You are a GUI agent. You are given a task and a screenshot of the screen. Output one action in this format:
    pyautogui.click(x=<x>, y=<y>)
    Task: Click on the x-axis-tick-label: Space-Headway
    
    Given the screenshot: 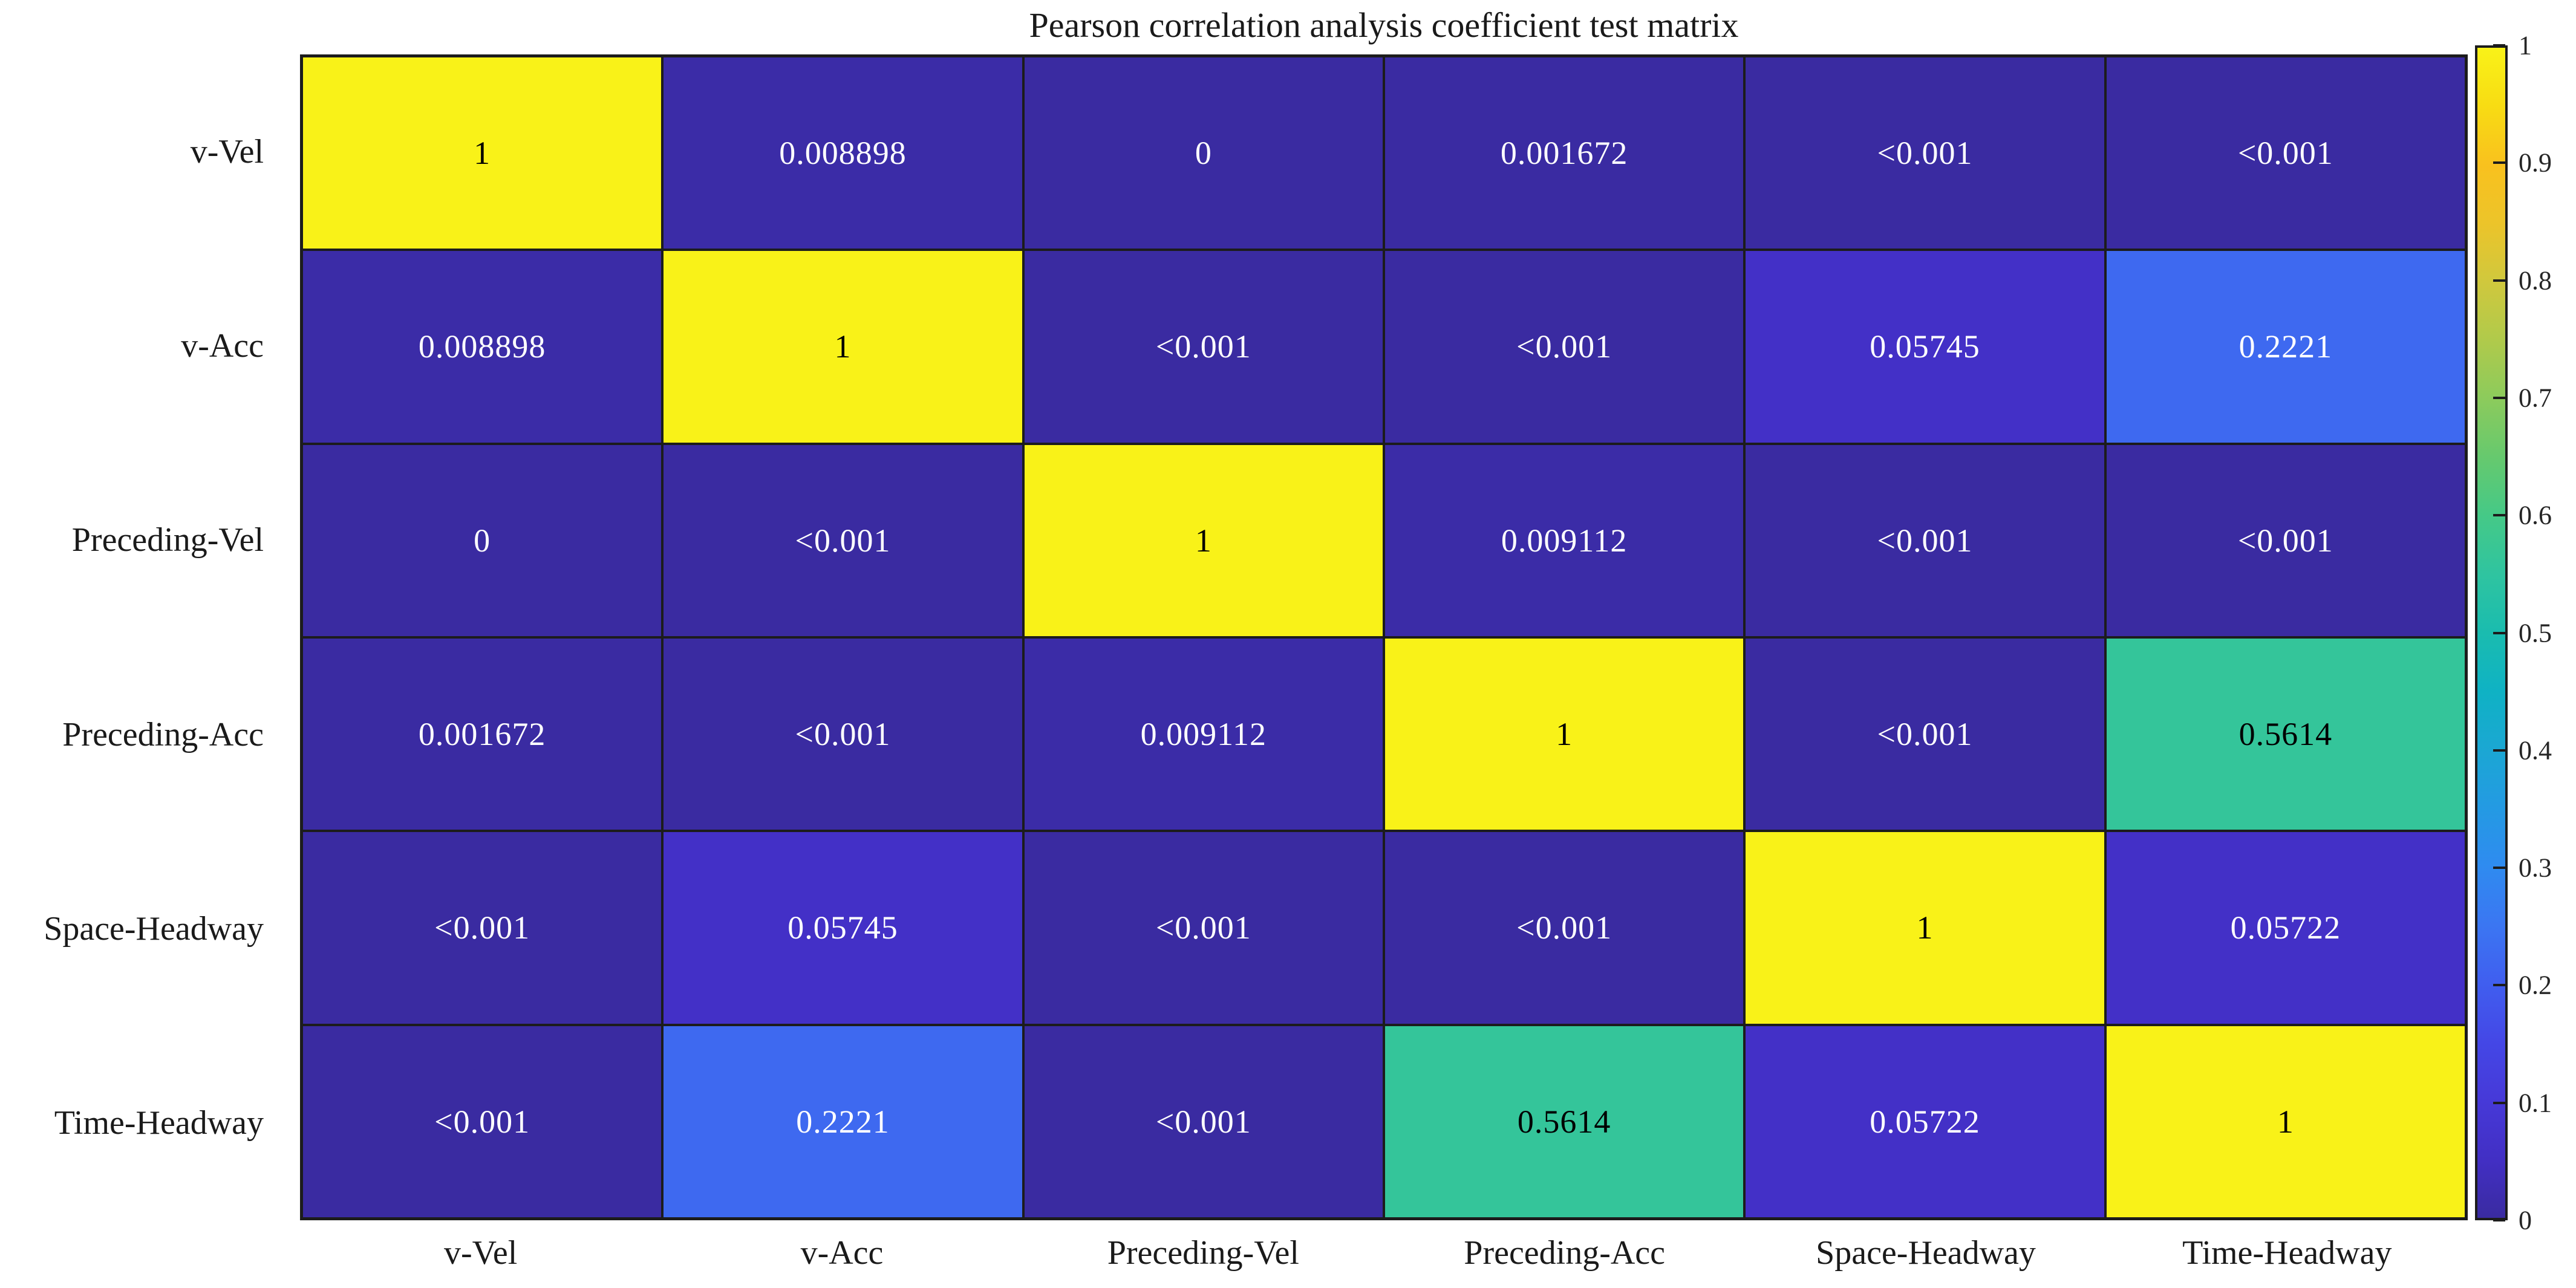 What is the action you would take?
    pyautogui.click(x=1926, y=1253)
    